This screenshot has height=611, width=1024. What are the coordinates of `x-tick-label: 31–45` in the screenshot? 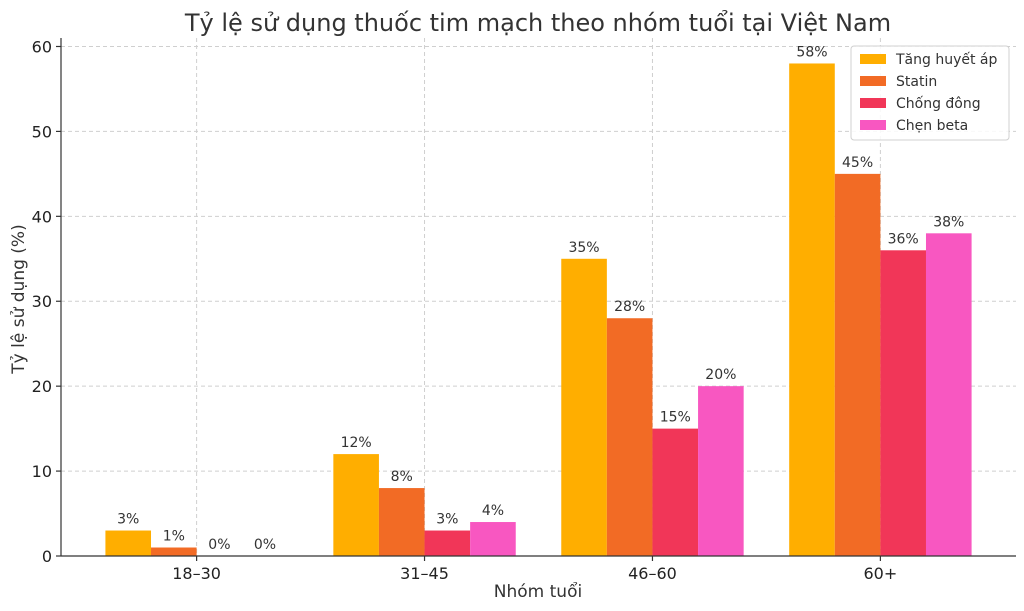 It's located at (424, 573).